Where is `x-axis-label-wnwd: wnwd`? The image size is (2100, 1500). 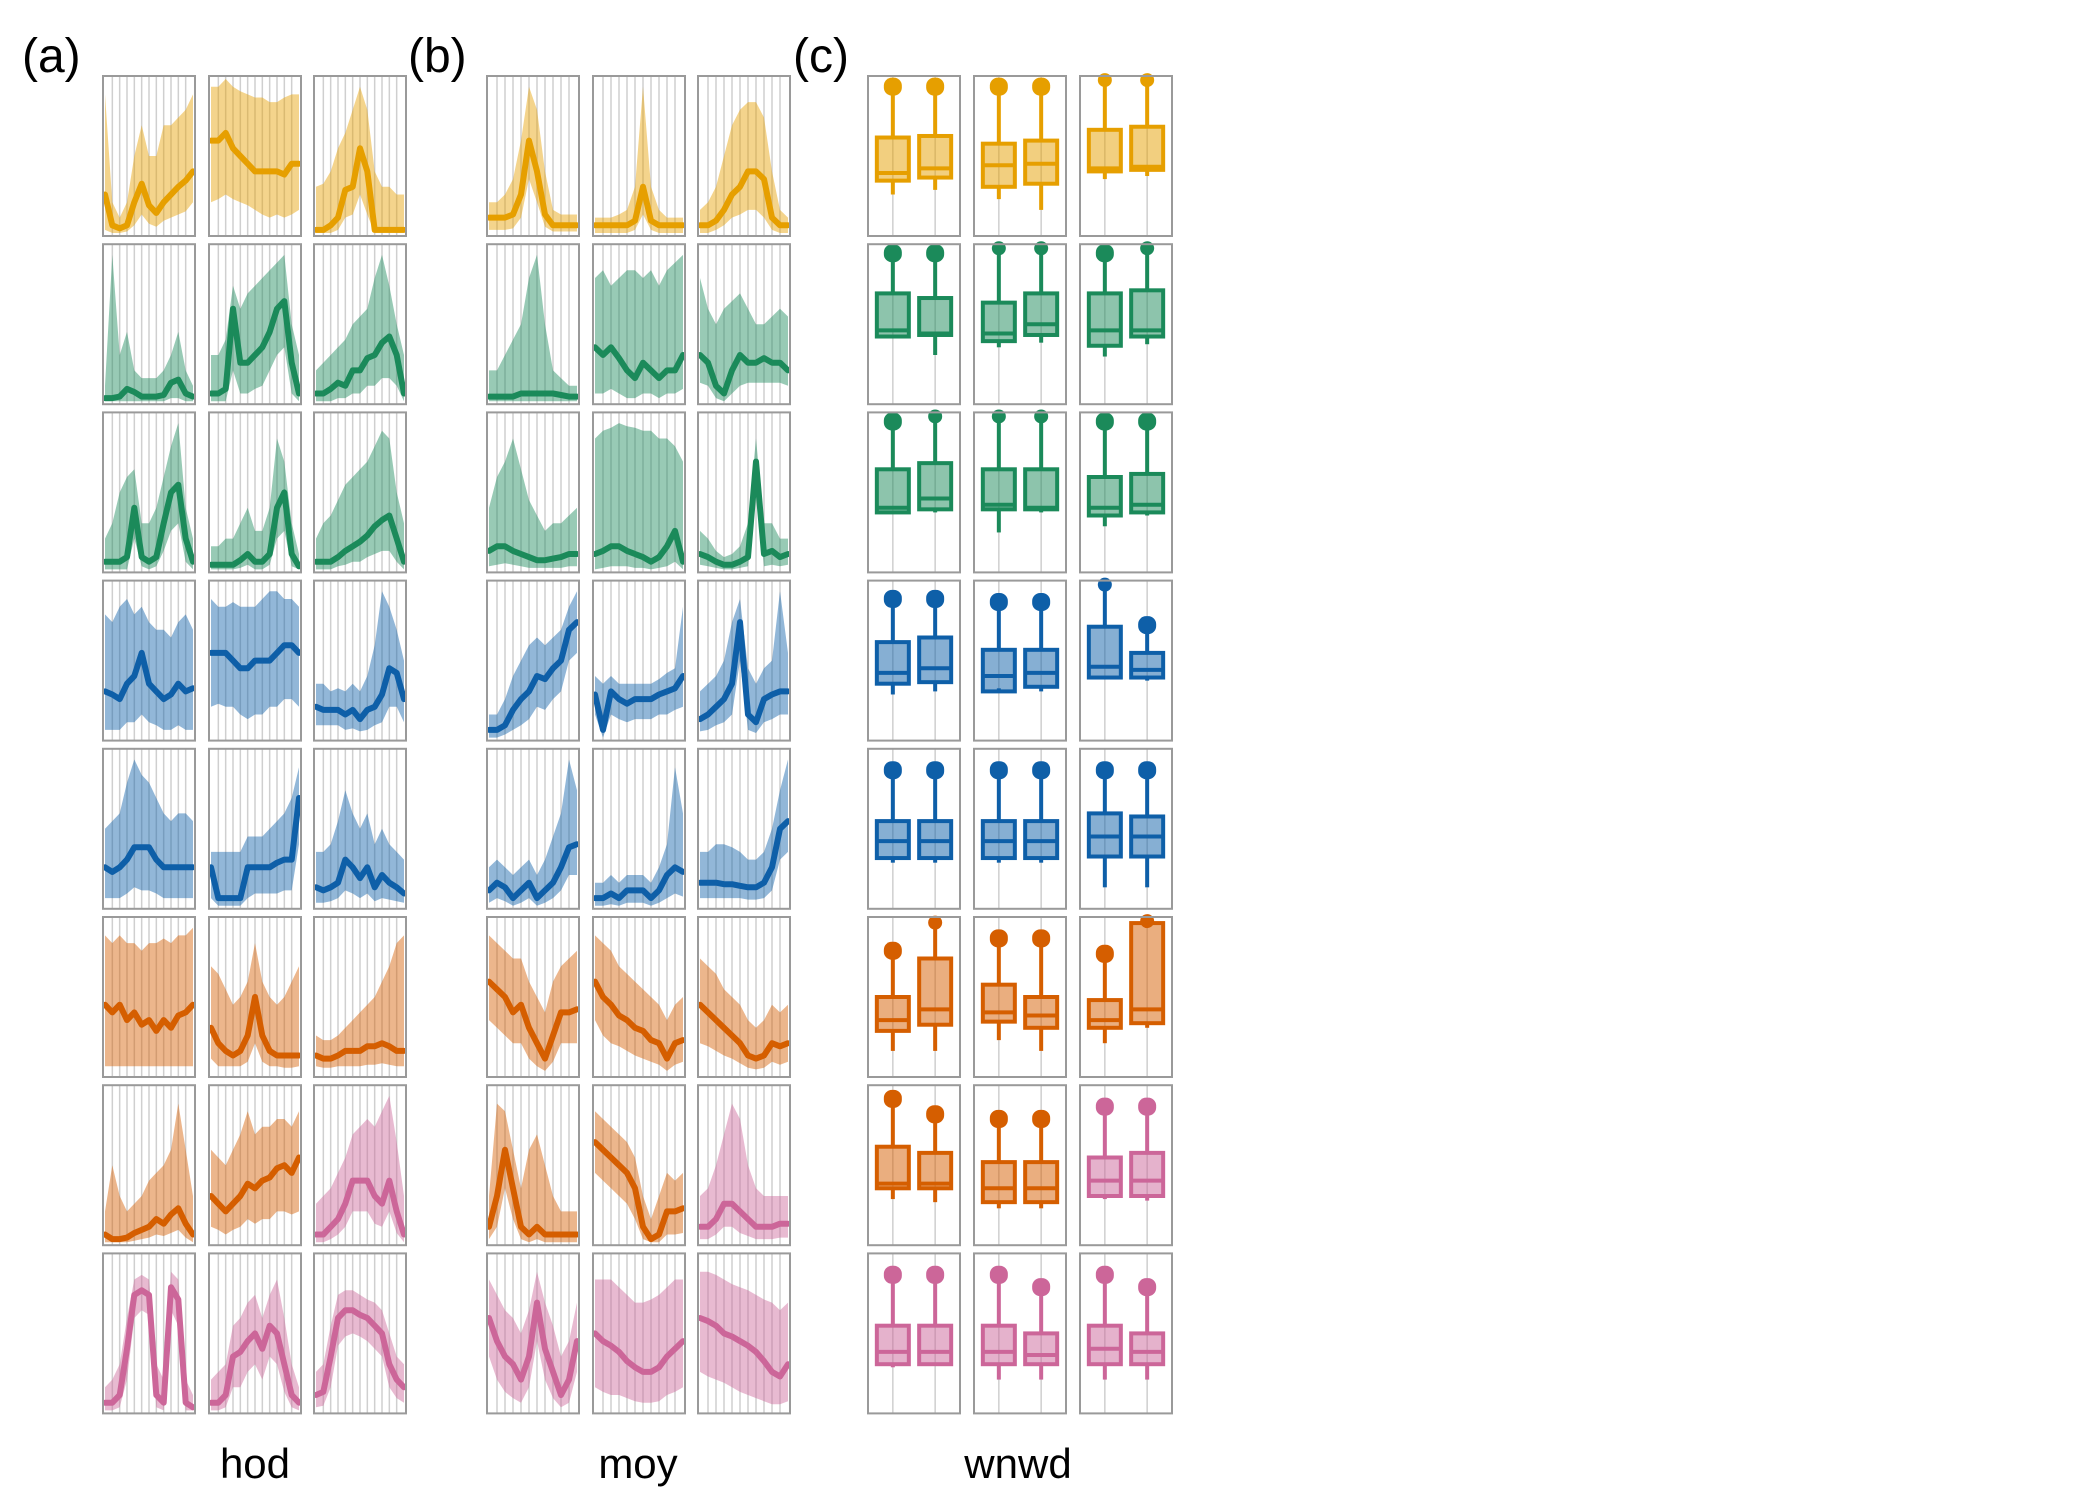
x-axis-label-wnwd: wnwd is located at coordinates (1017, 1463).